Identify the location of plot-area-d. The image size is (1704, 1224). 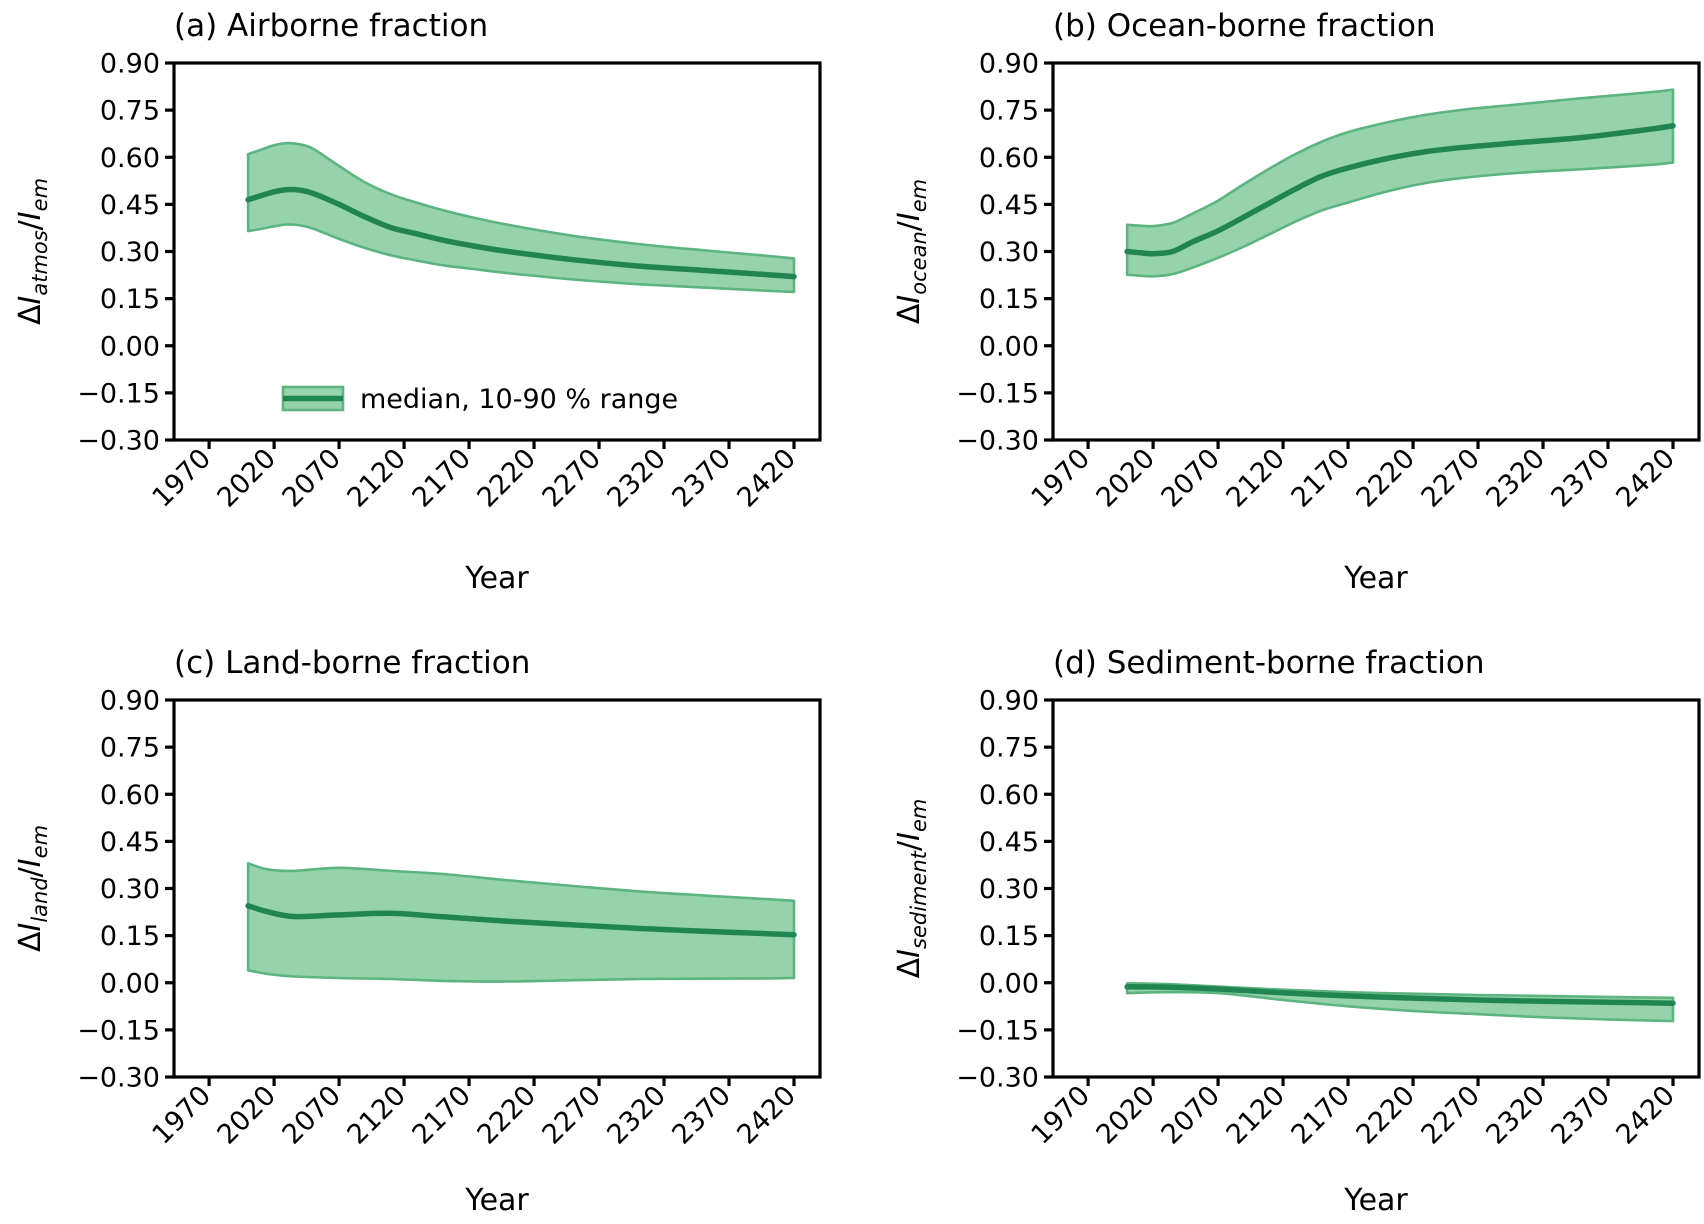
(1400, 1002).